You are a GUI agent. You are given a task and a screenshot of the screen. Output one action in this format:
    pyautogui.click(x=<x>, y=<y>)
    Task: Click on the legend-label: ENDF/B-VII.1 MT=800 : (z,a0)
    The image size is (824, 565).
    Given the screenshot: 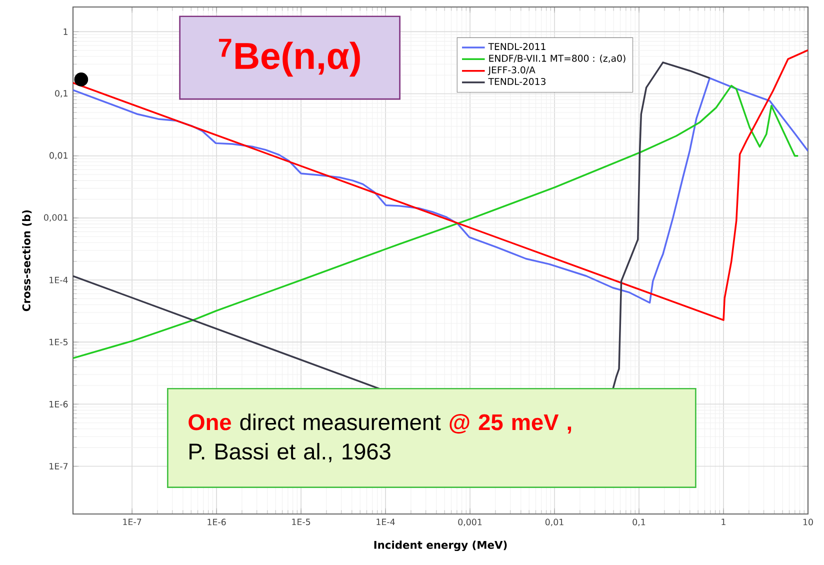 What is the action you would take?
    pyautogui.click(x=557, y=58)
    